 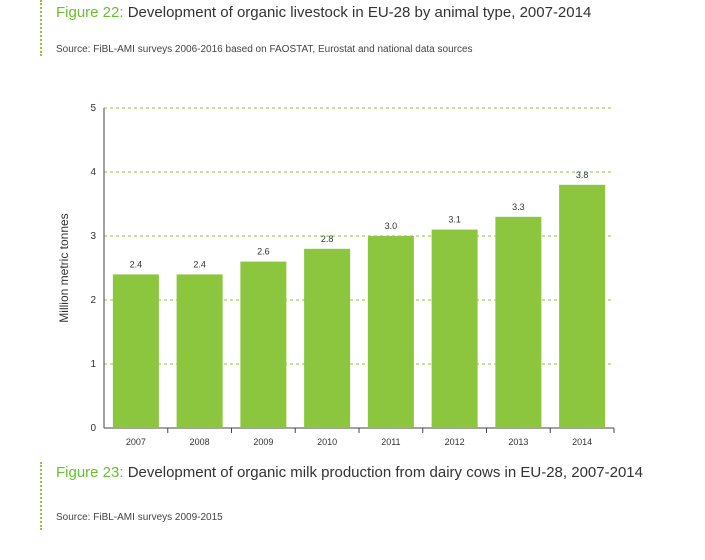 I want to click on x-tick-label: 2011, so click(x=390, y=442).